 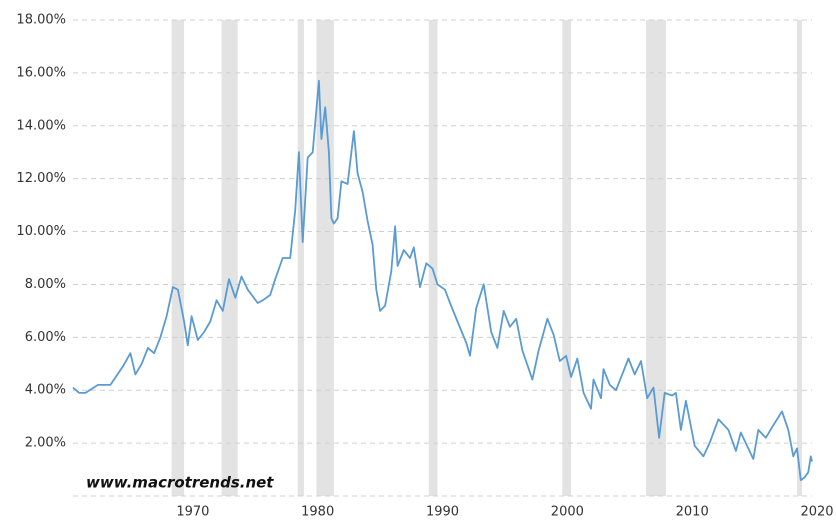 I want to click on y-tick-label: 6.00%, so click(x=45, y=337).